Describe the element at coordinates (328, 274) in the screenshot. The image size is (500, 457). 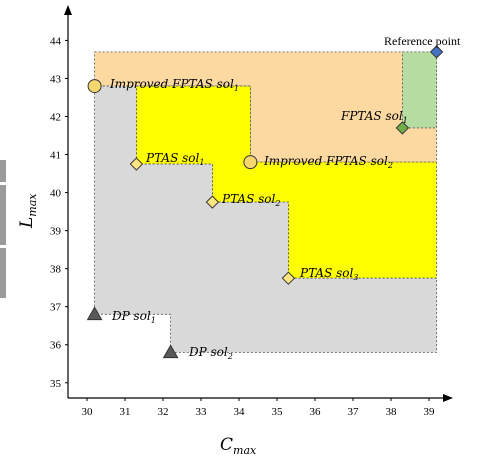
I see `ptas-3-label: PTAS sol3` at that location.